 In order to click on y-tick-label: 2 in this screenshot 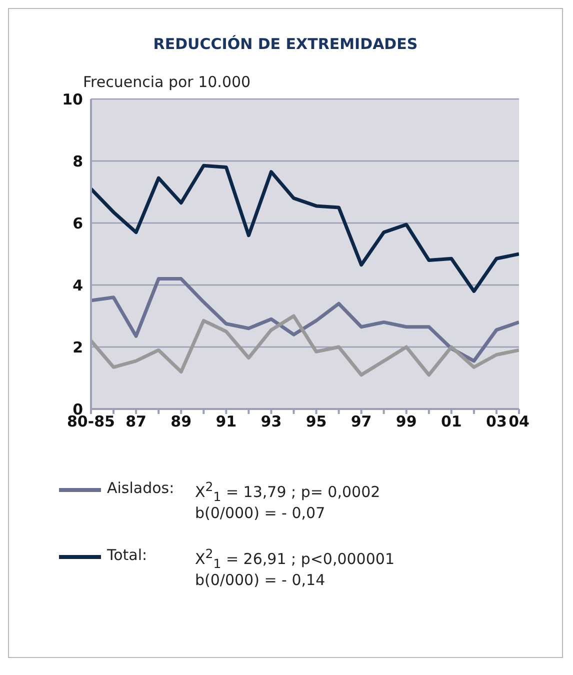, I will do `click(77, 347)`.